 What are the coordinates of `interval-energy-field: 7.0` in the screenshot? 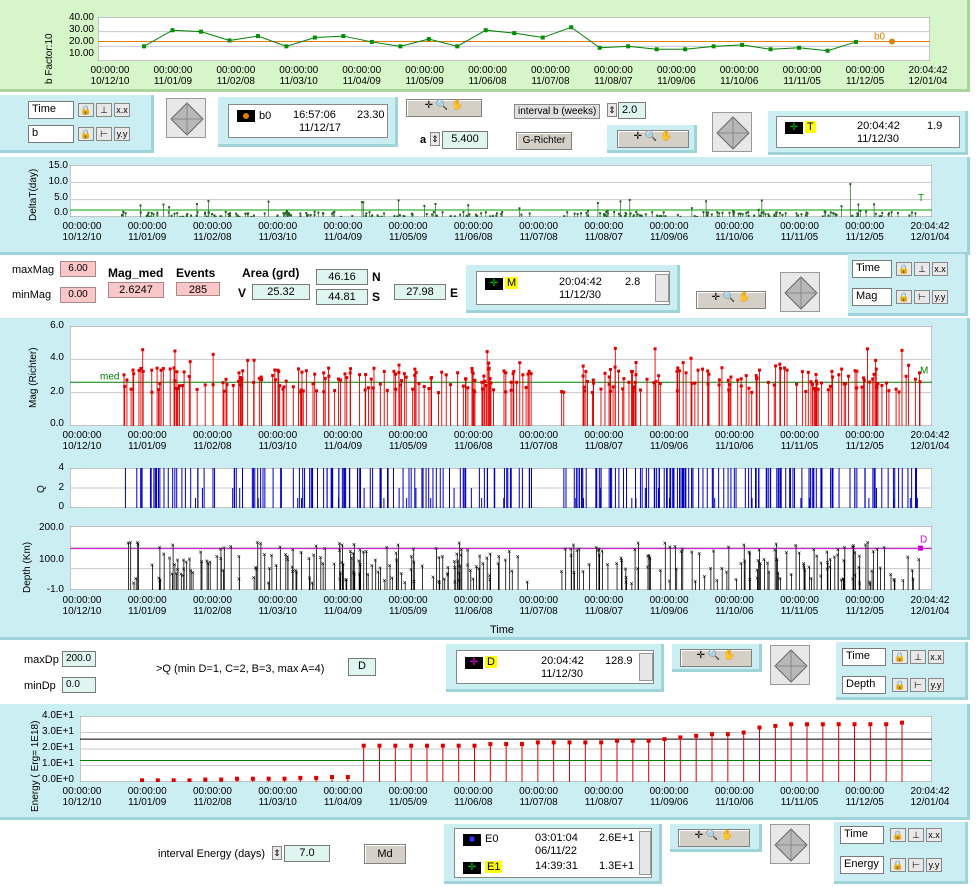 It's located at (307, 853).